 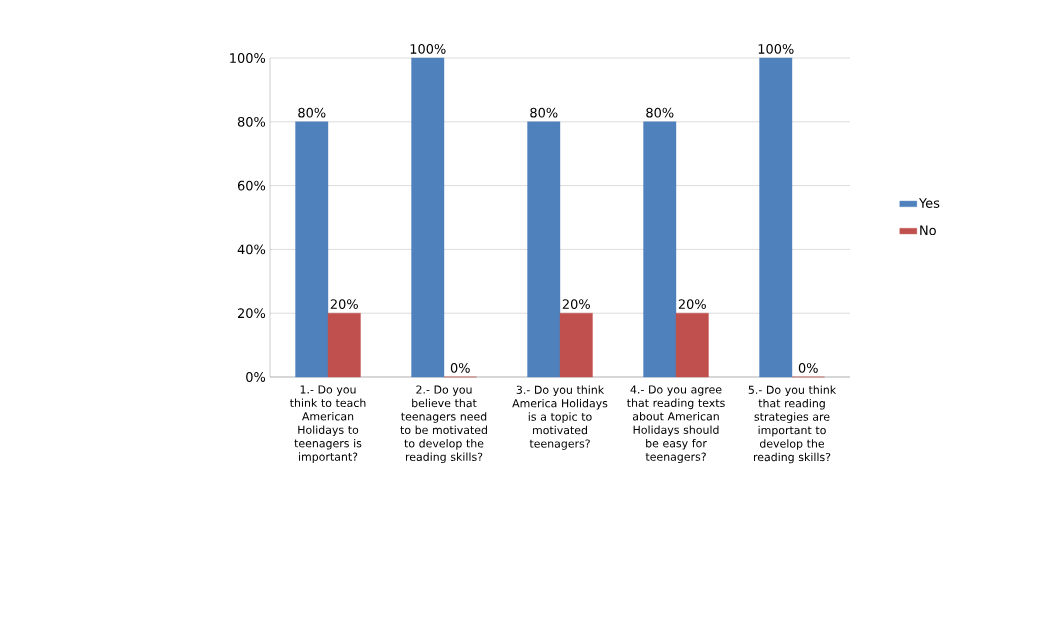 What do you see at coordinates (327, 424) in the screenshot?
I see `x-tick-label: 1.- Do you think to teach American Holidays to teenagers is important?` at bounding box center [327, 424].